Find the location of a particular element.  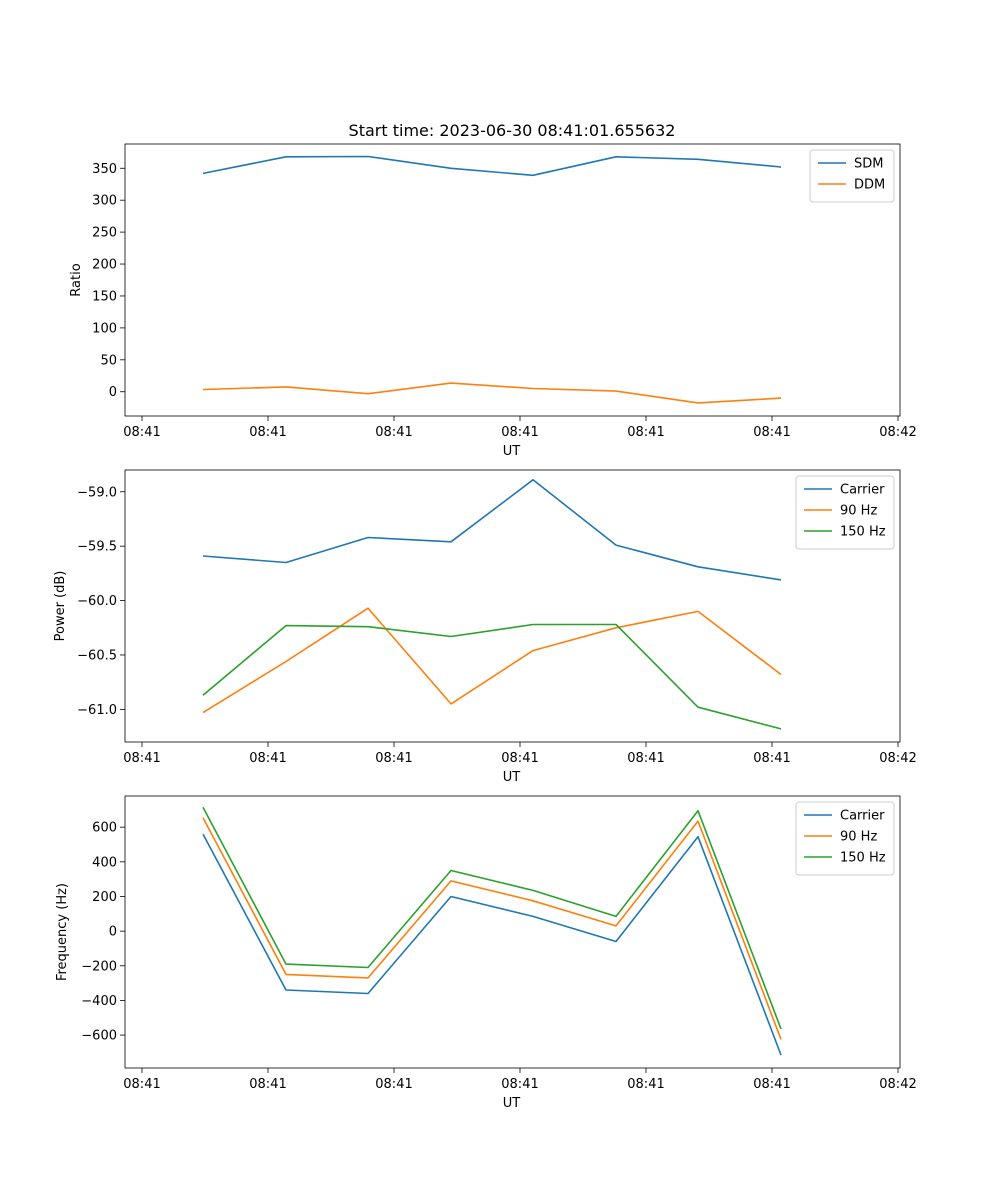

legend-label: SDM is located at coordinates (868, 164).